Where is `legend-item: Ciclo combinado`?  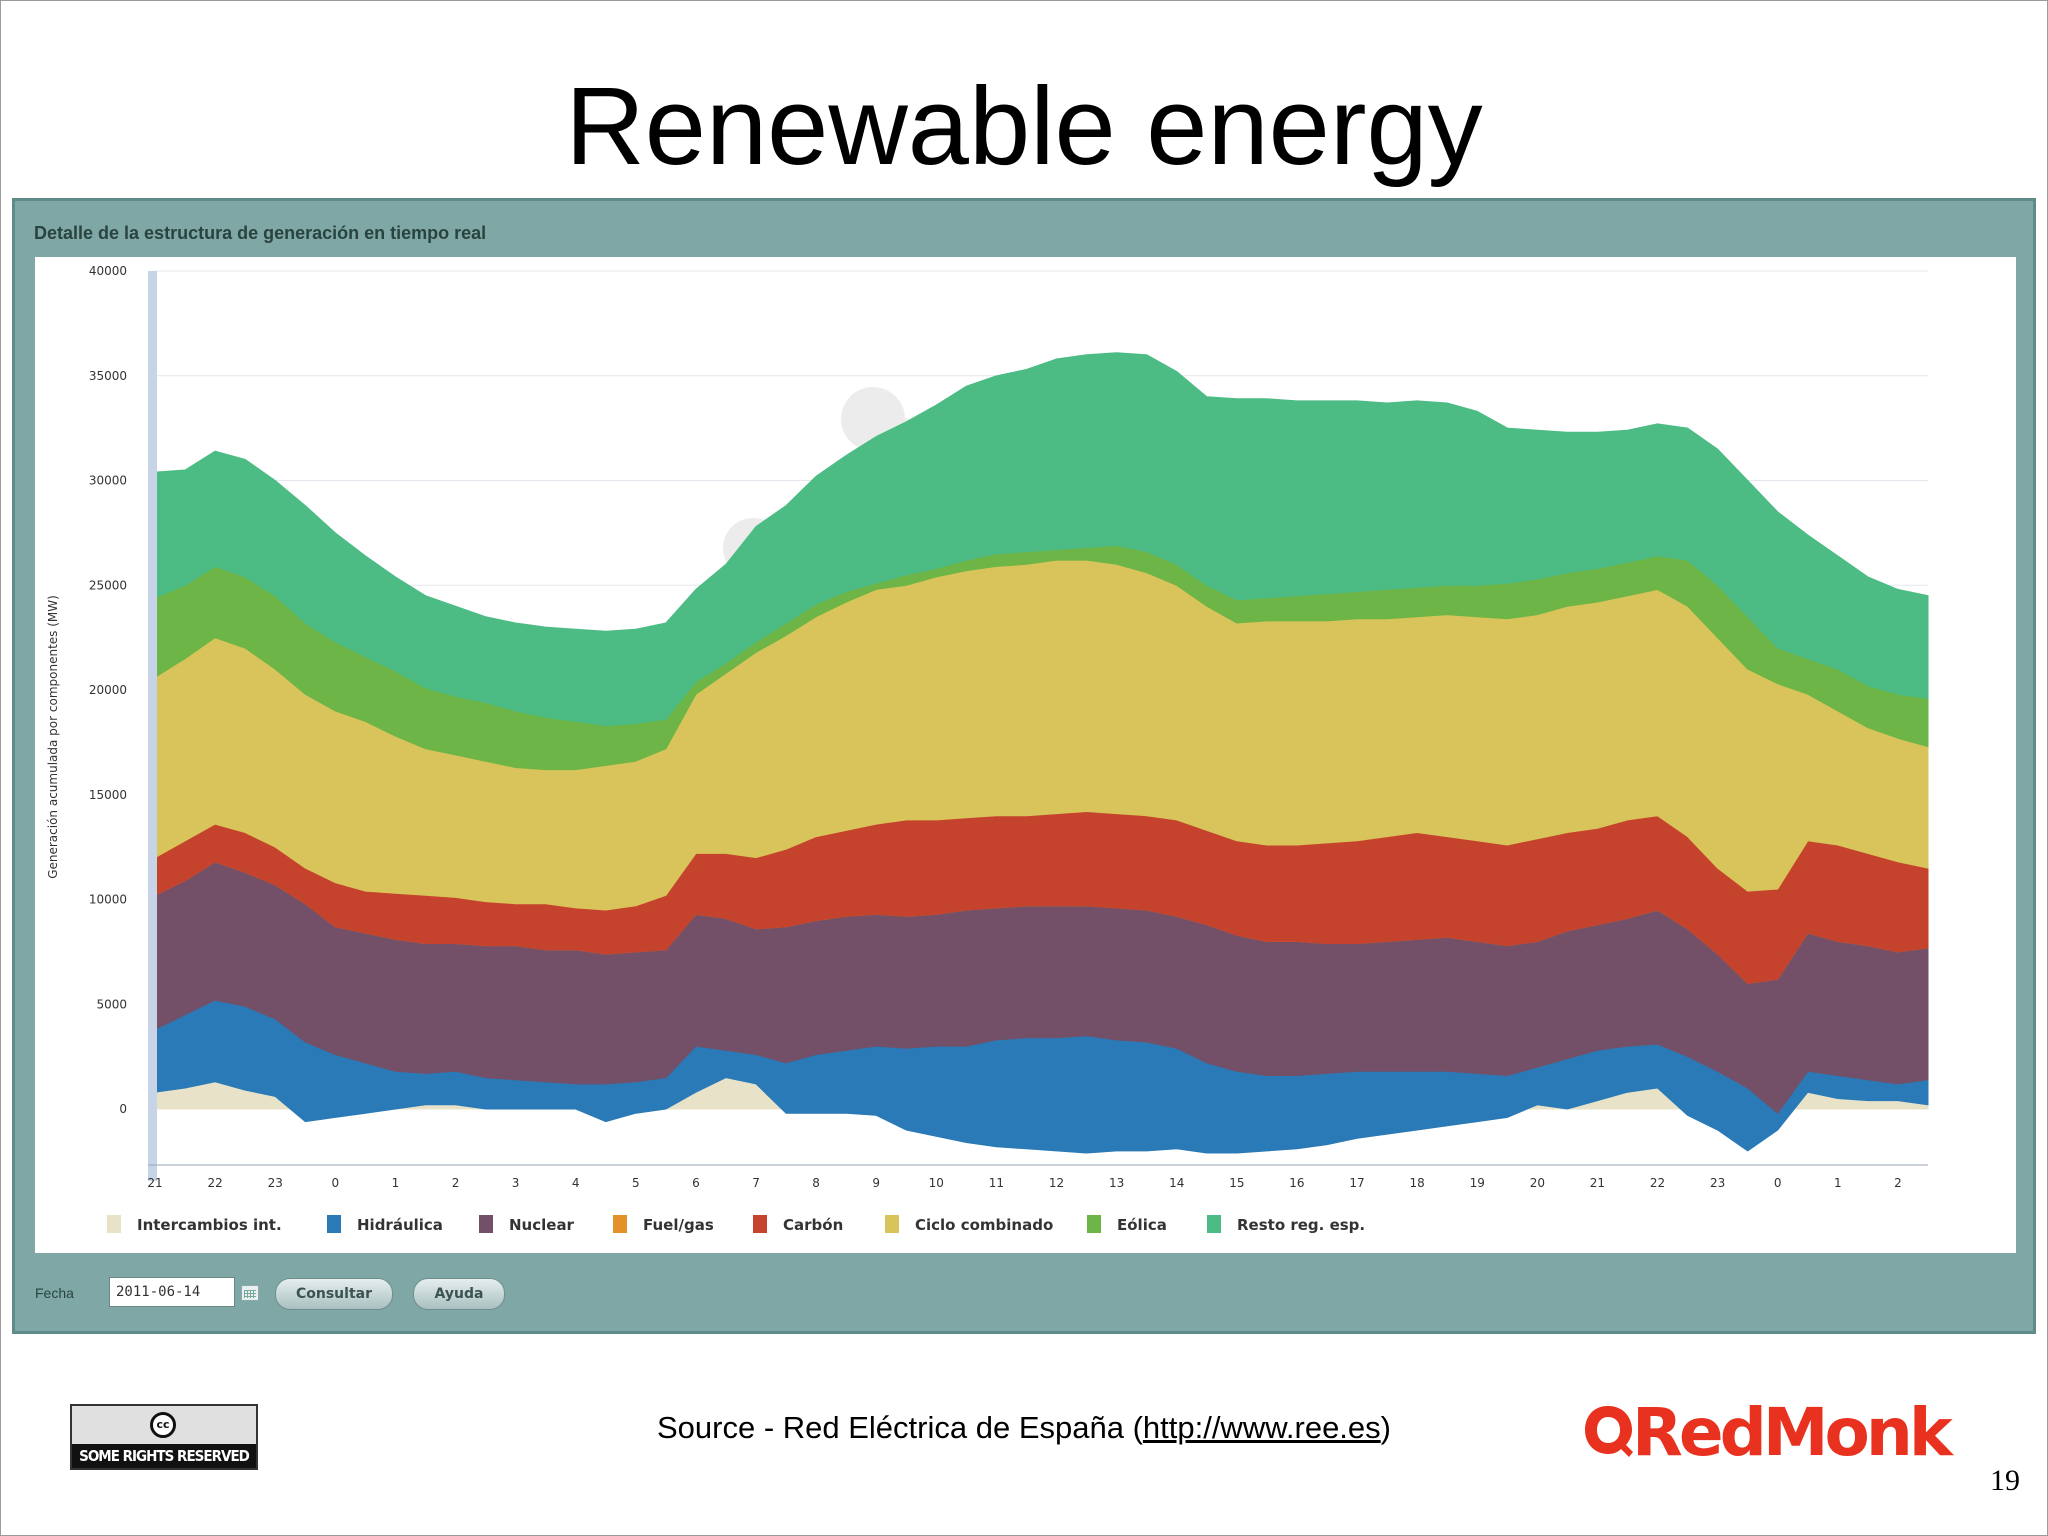
legend-item: Ciclo combinado is located at coordinates (969, 1224).